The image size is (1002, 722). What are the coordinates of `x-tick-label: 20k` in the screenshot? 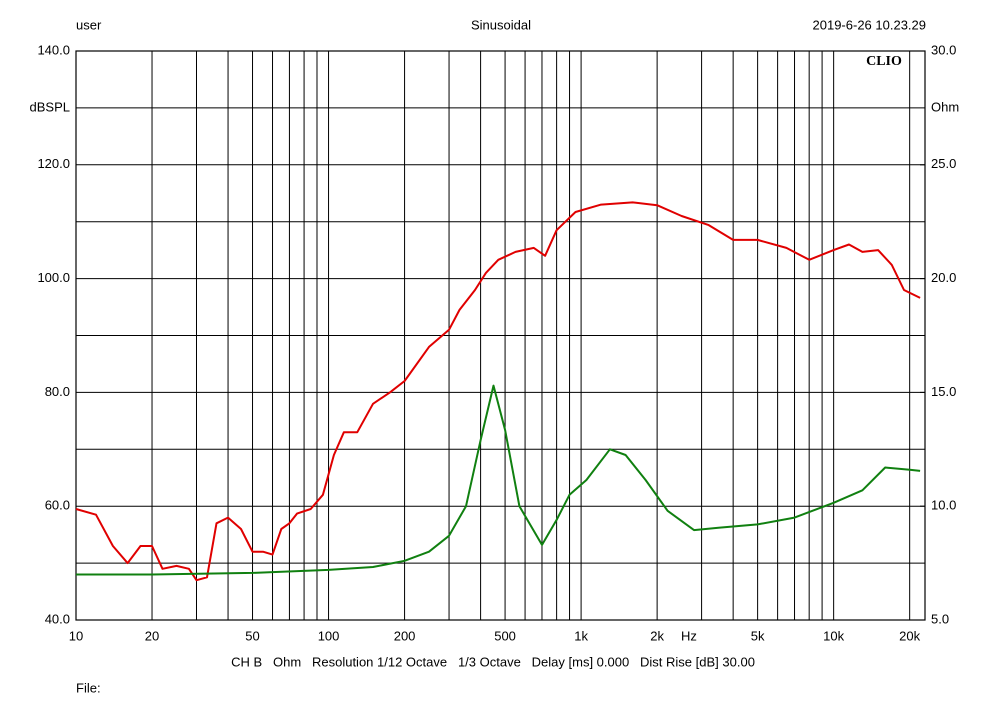 It's located at (909, 635).